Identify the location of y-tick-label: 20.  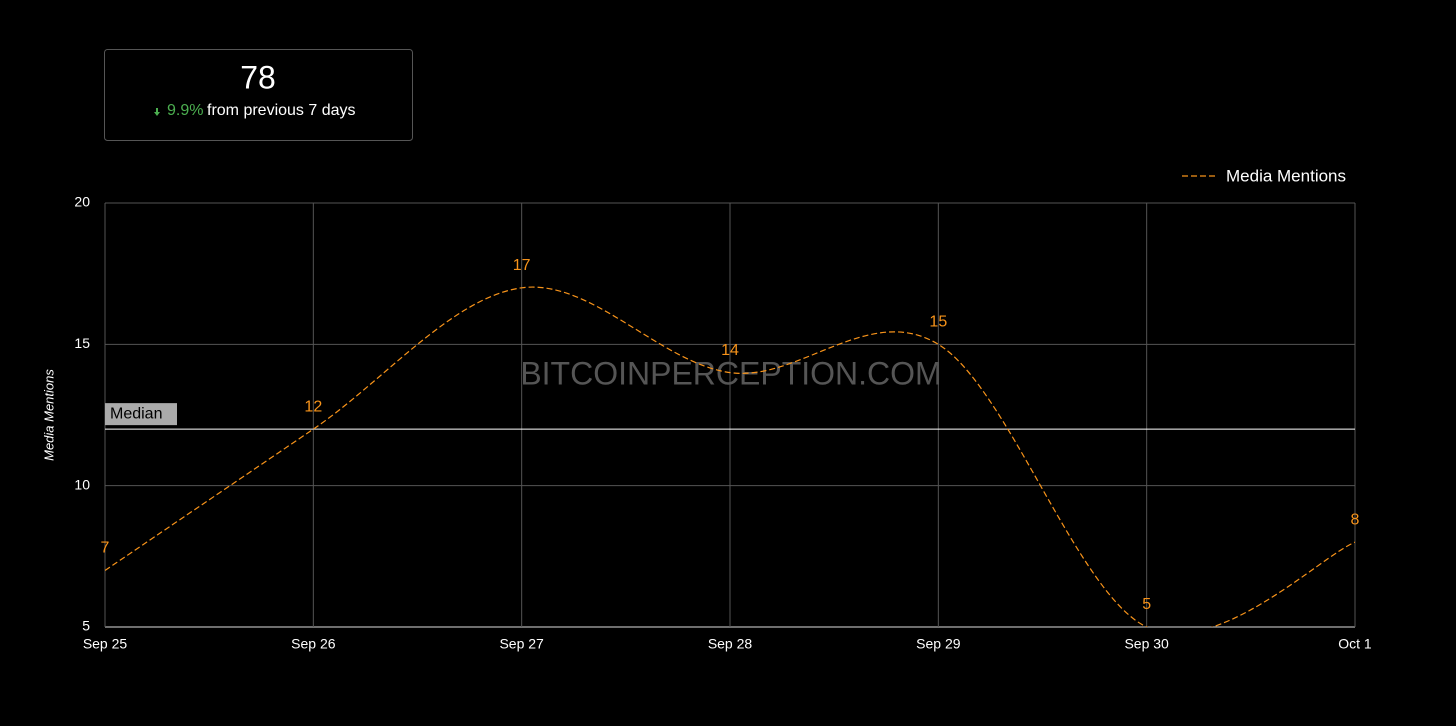
(82, 202).